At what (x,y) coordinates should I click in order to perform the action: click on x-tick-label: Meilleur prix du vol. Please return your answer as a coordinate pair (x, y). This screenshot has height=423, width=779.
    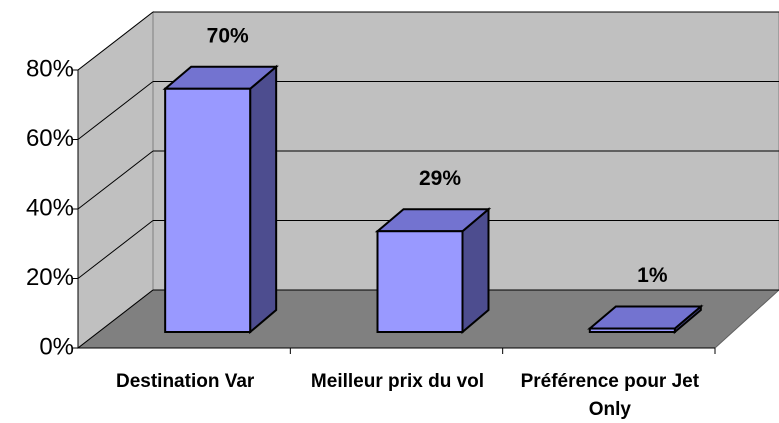
    Looking at the image, I should click on (397, 381).